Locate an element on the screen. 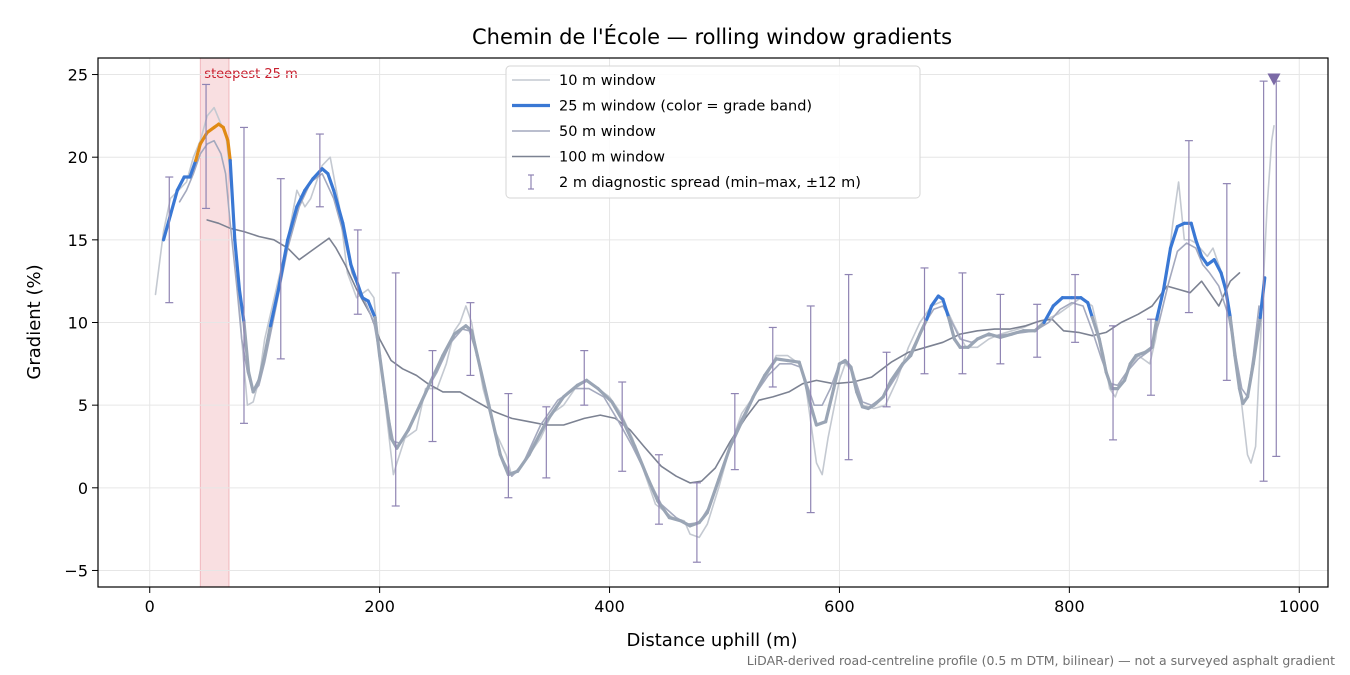 The height and width of the screenshot is (675, 1350). x-tick-label: 600 is located at coordinates (839, 606).